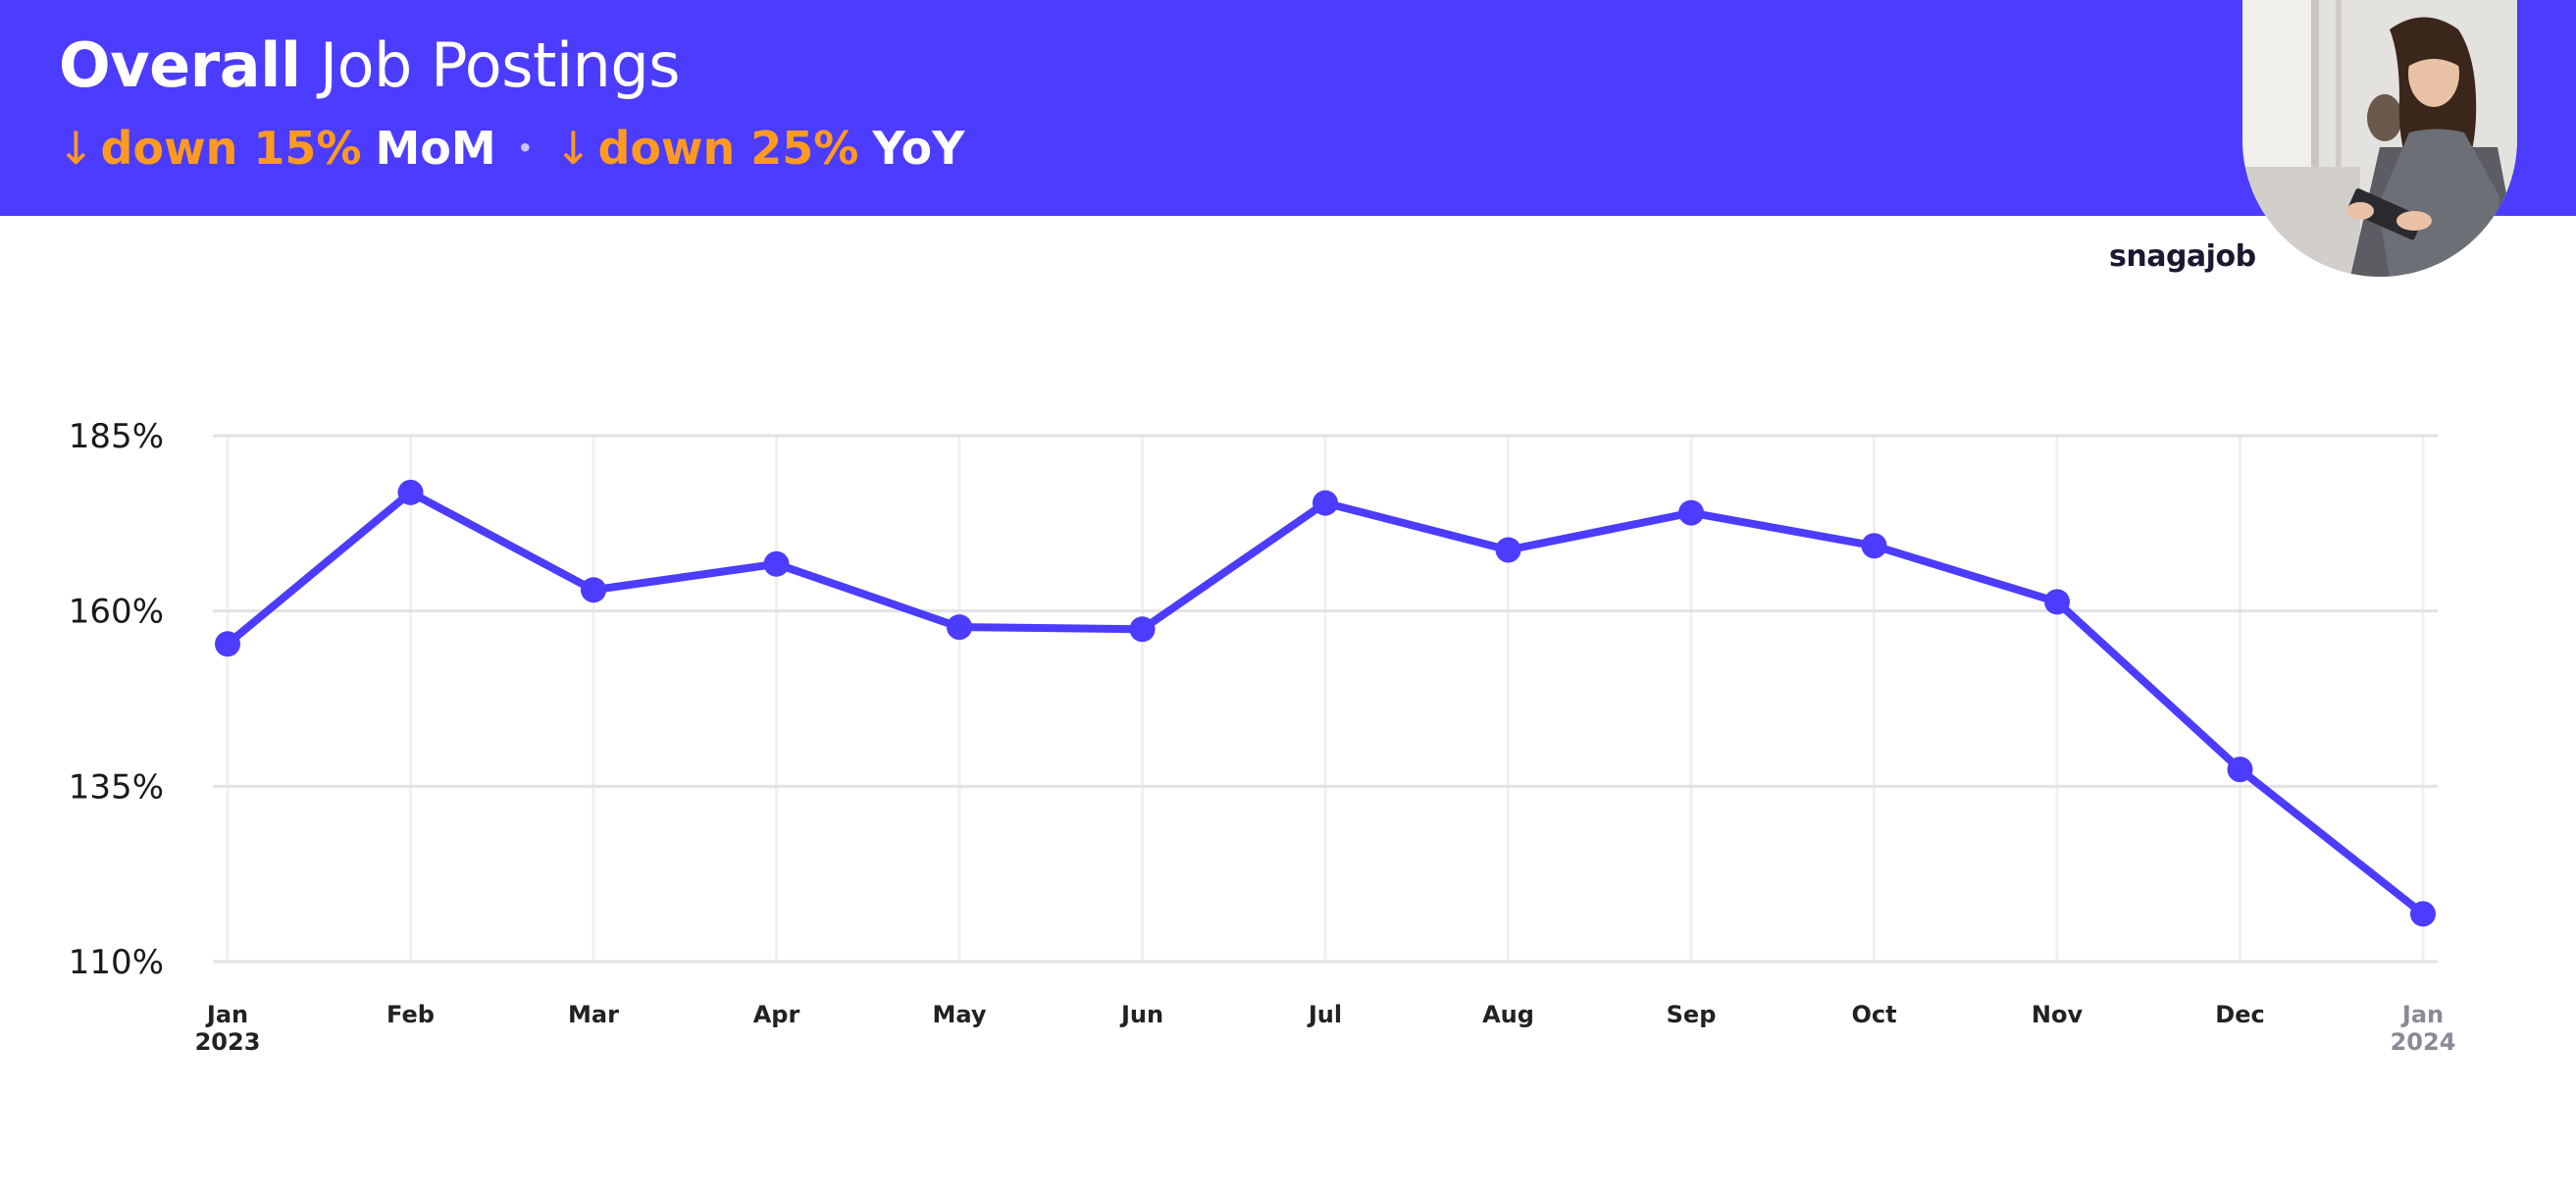 Image resolution: width=2576 pixels, height=1201 pixels. I want to click on brand-logo: snagajob, so click(2182, 256).